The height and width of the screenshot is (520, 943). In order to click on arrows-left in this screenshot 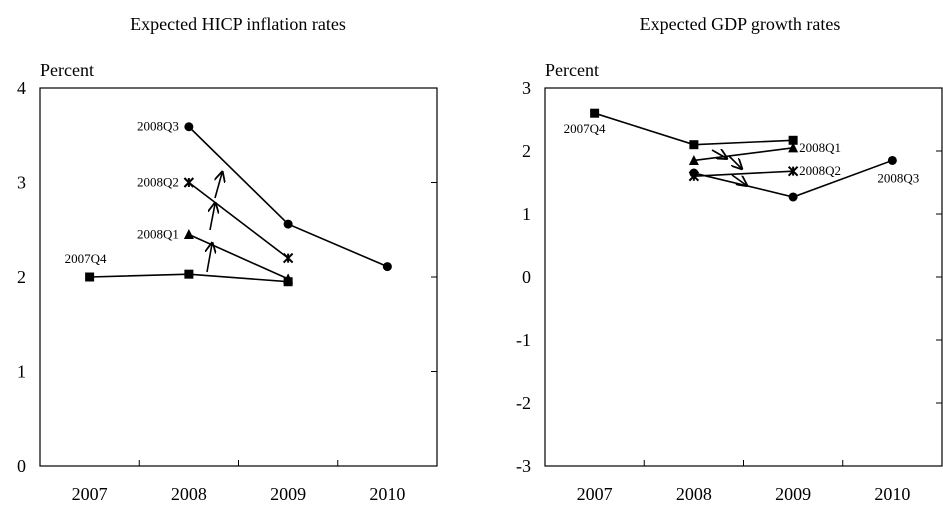, I will do `click(214, 223)`.